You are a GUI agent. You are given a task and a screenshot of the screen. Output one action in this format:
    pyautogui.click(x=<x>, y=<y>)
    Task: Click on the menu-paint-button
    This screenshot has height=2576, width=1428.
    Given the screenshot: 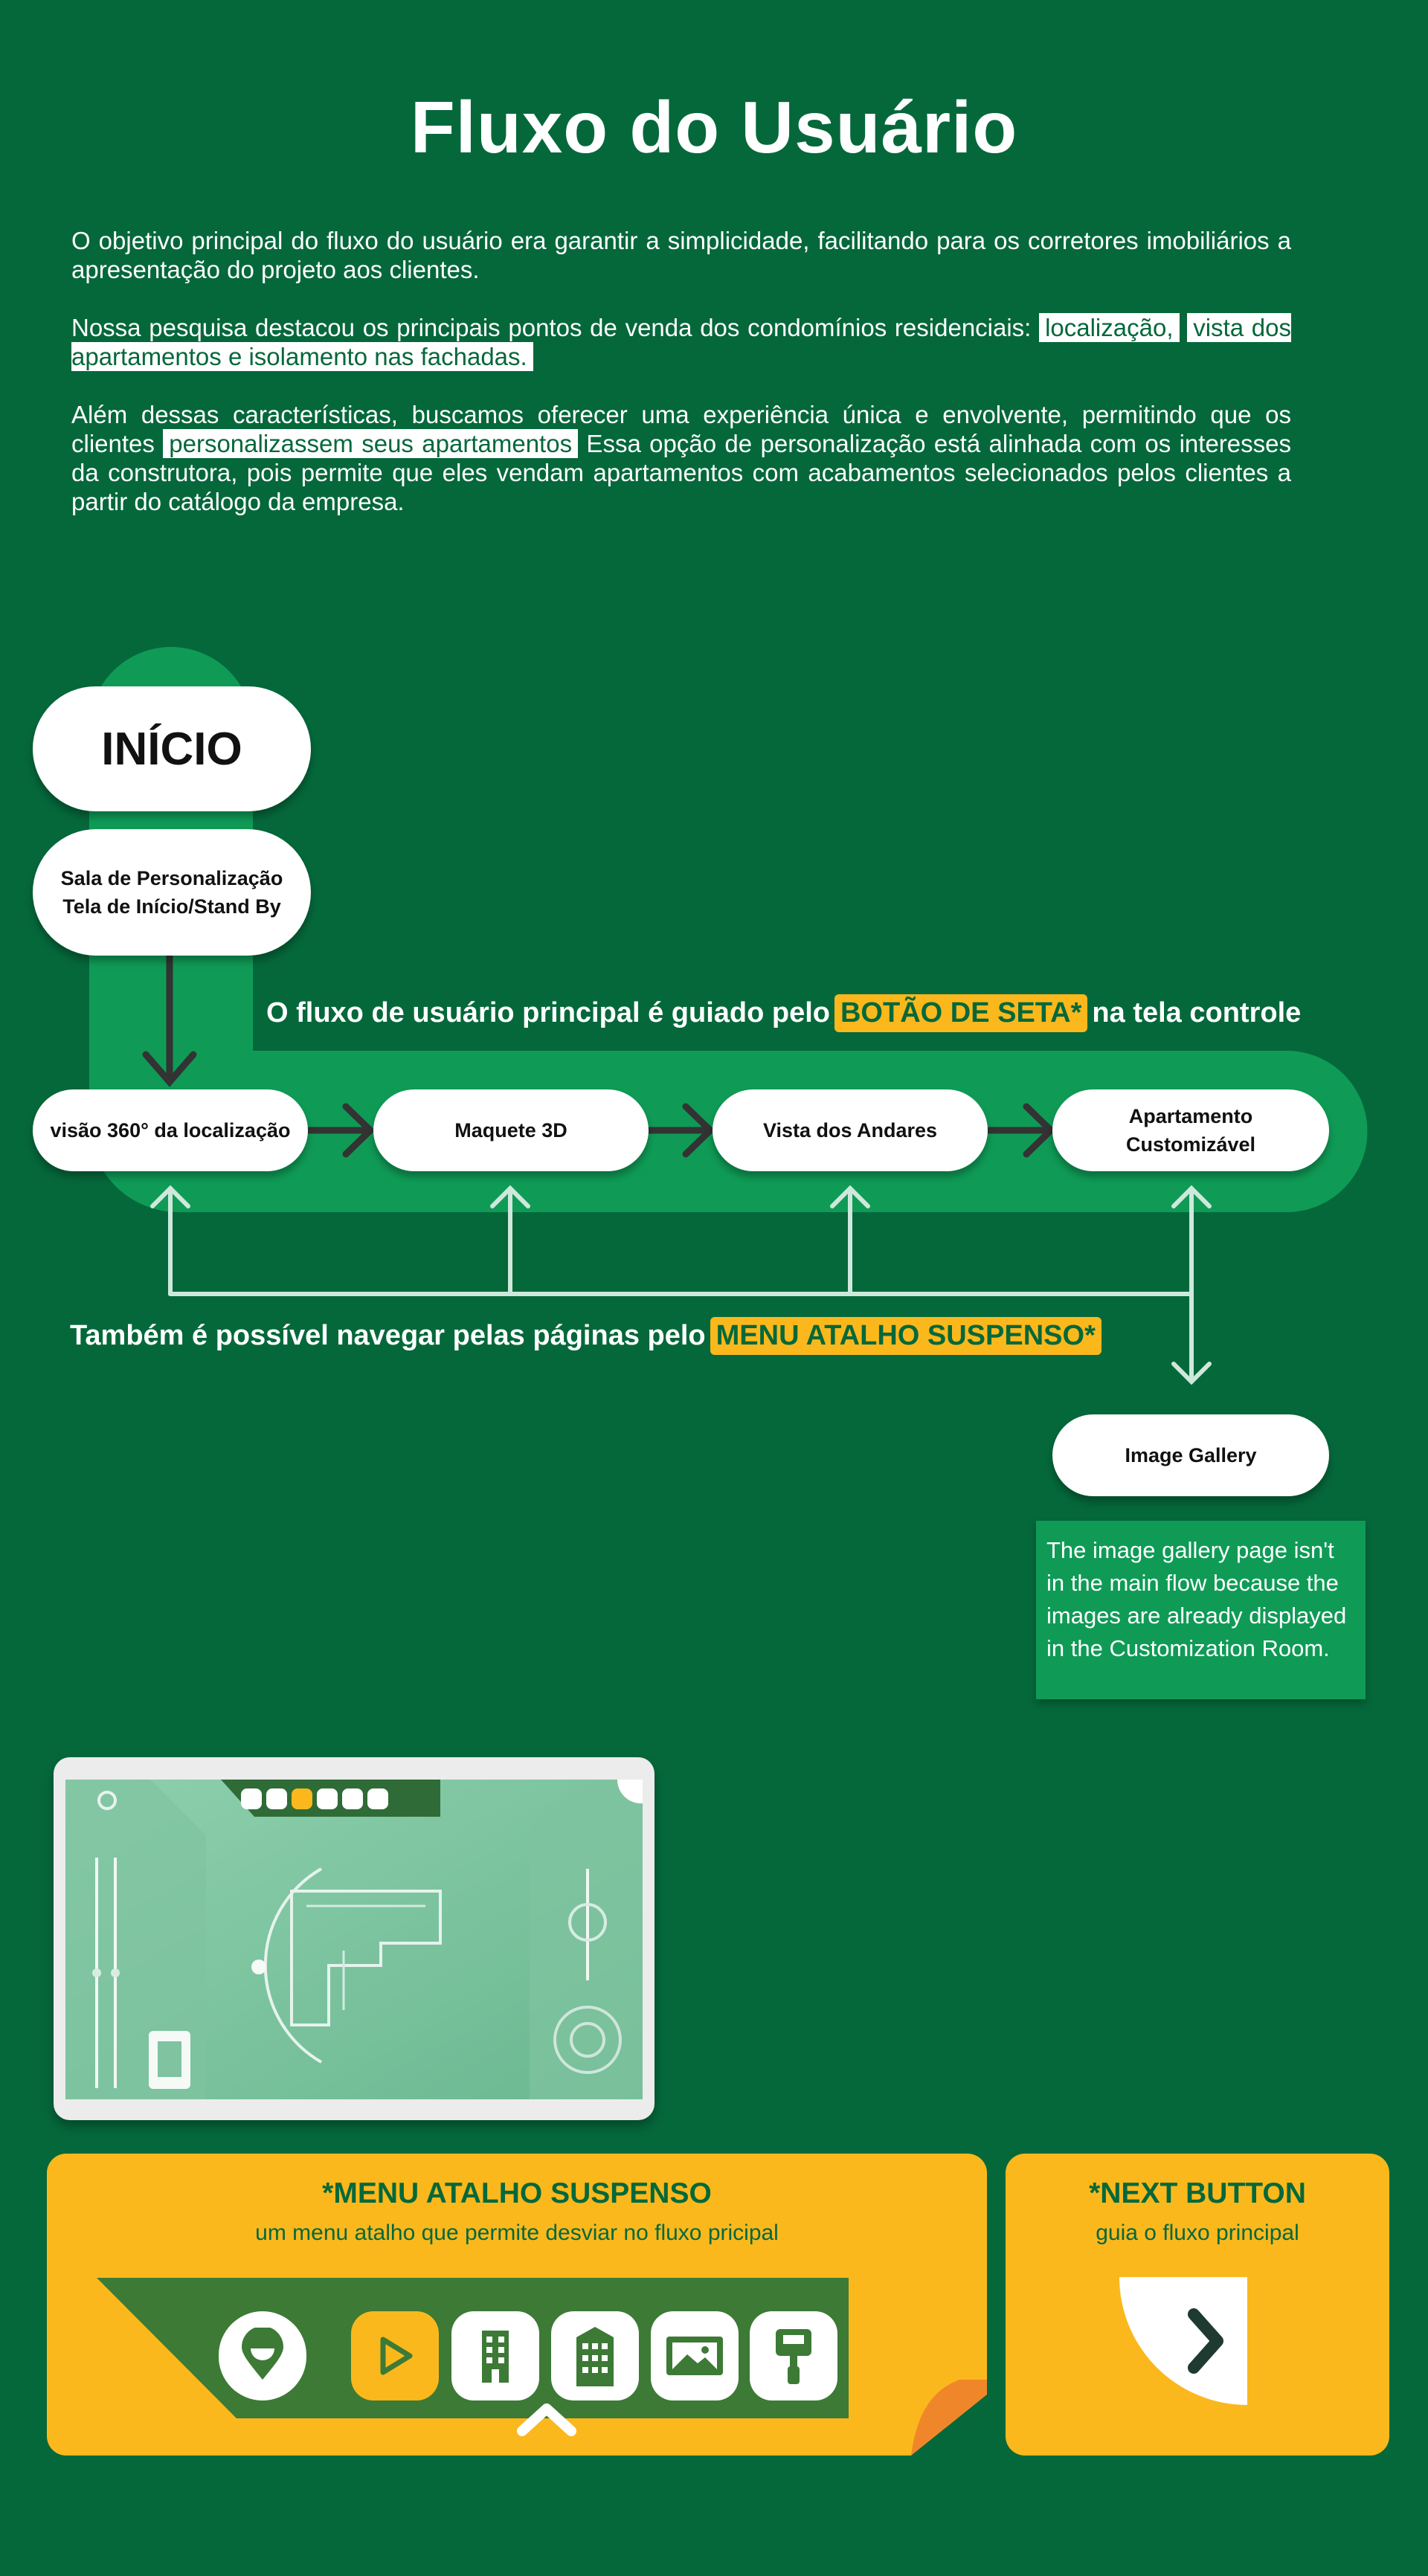 What is the action you would take?
    pyautogui.click(x=794, y=2355)
    